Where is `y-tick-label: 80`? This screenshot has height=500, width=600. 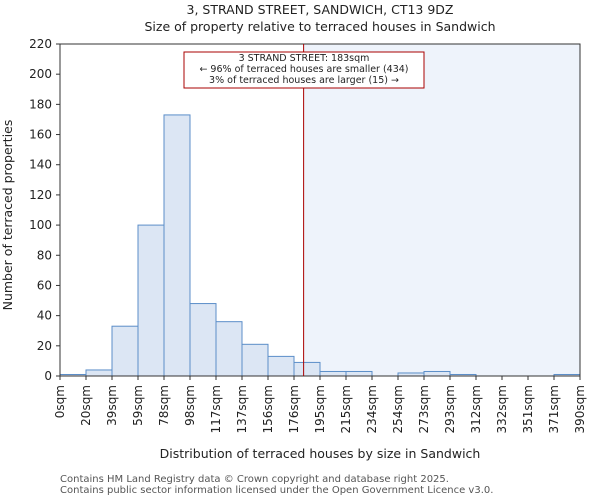
y-tick-label: 80 is located at coordinates (44, 255).